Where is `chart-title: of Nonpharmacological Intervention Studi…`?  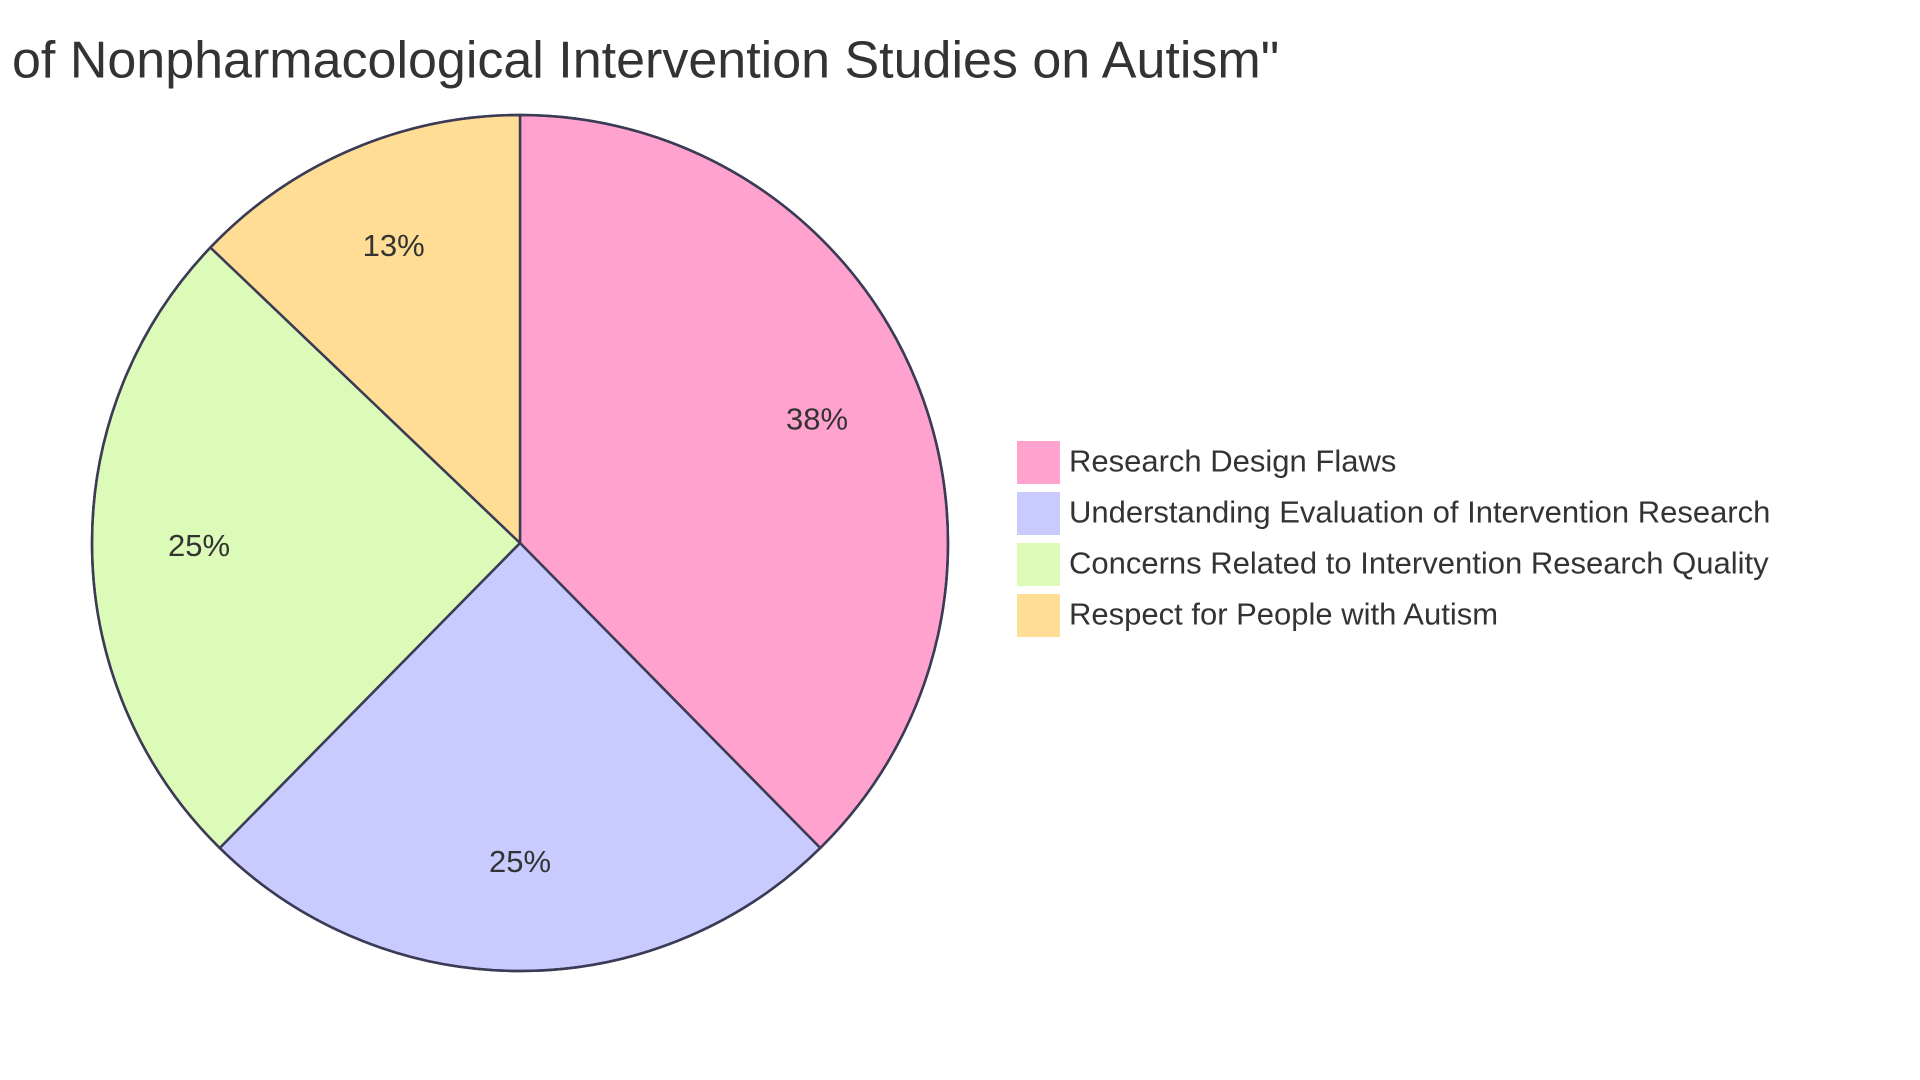
chart-title: of Nonpharmacological Intervention Studi… is located at coordinates (645, 61).